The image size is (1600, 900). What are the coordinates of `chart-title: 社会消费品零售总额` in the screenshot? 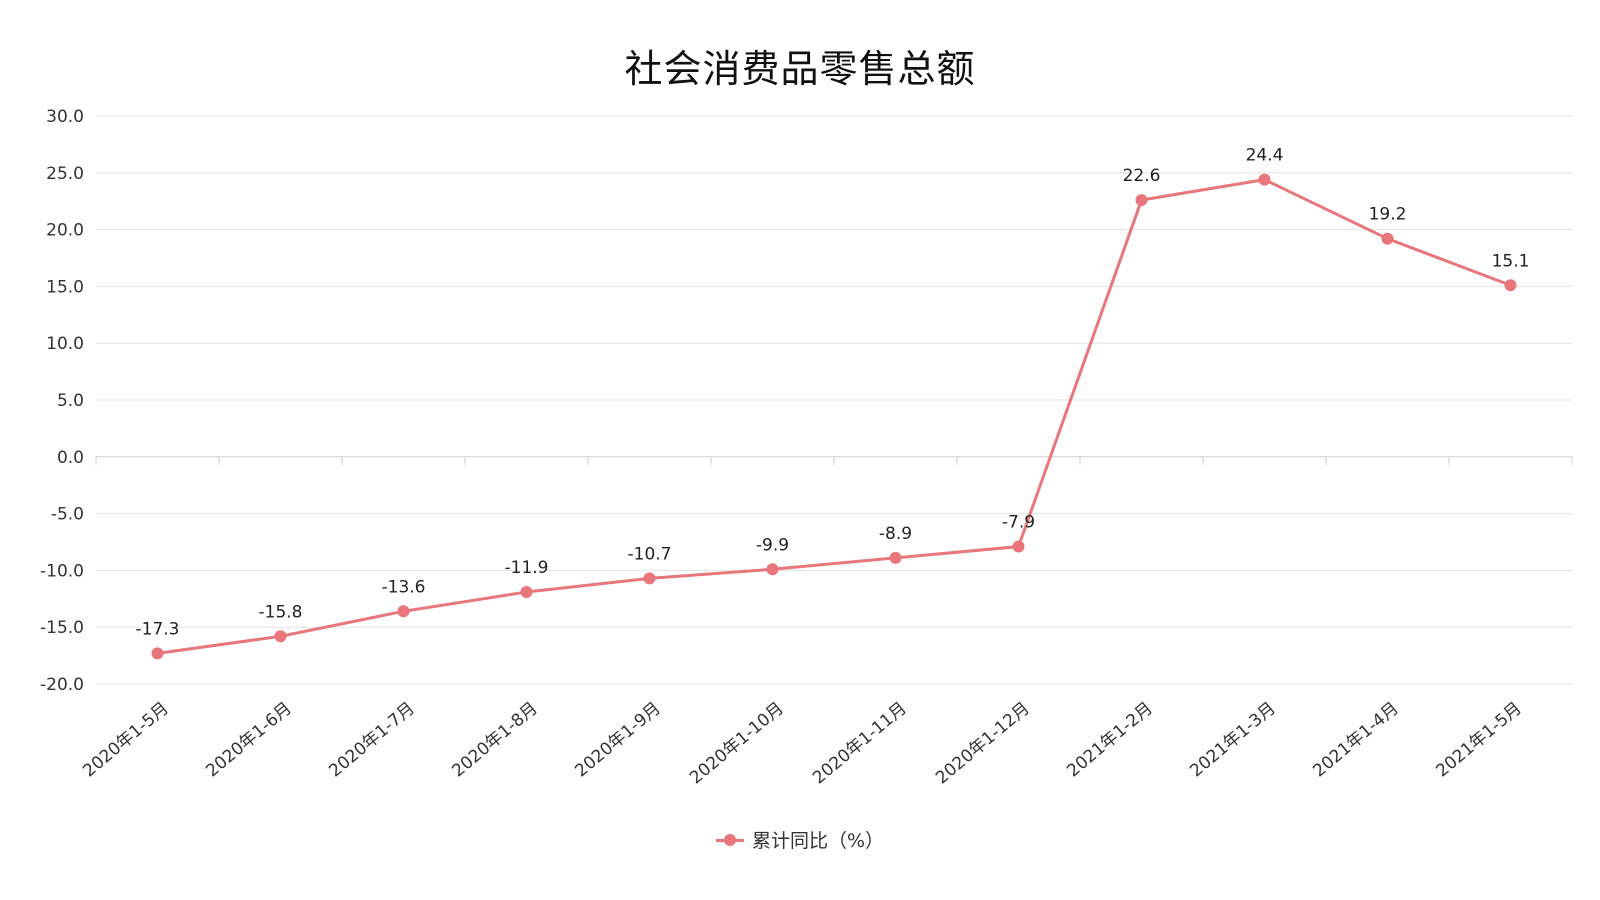 It's located at (800, 69).